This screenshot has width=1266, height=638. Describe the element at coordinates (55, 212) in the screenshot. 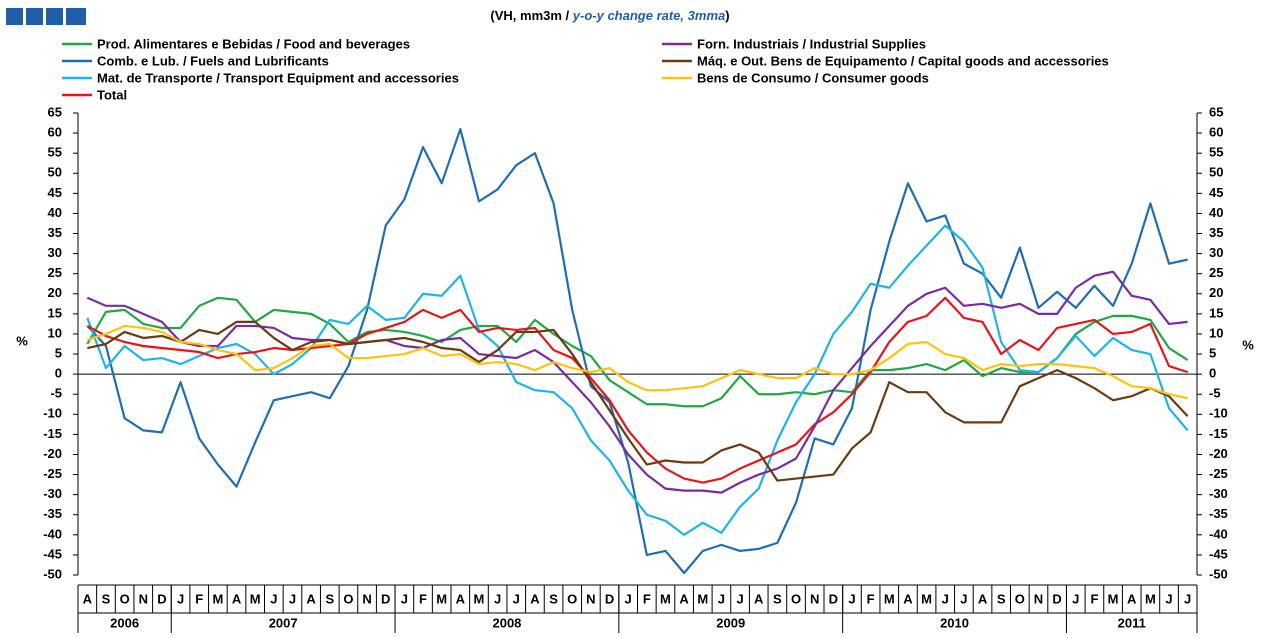

I see `y-tick-label: 40` at that location.